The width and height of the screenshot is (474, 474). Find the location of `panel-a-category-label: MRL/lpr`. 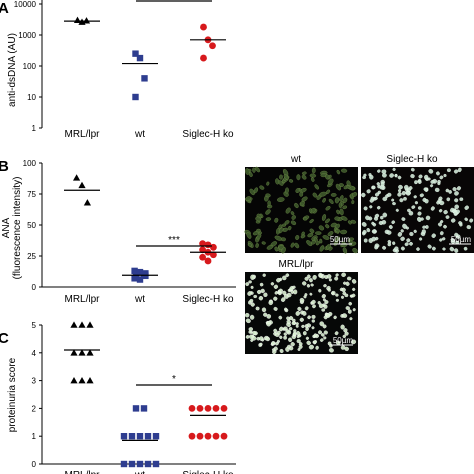

panel-a-category-label: MRL/lpr is located at coordinates (82, 134).